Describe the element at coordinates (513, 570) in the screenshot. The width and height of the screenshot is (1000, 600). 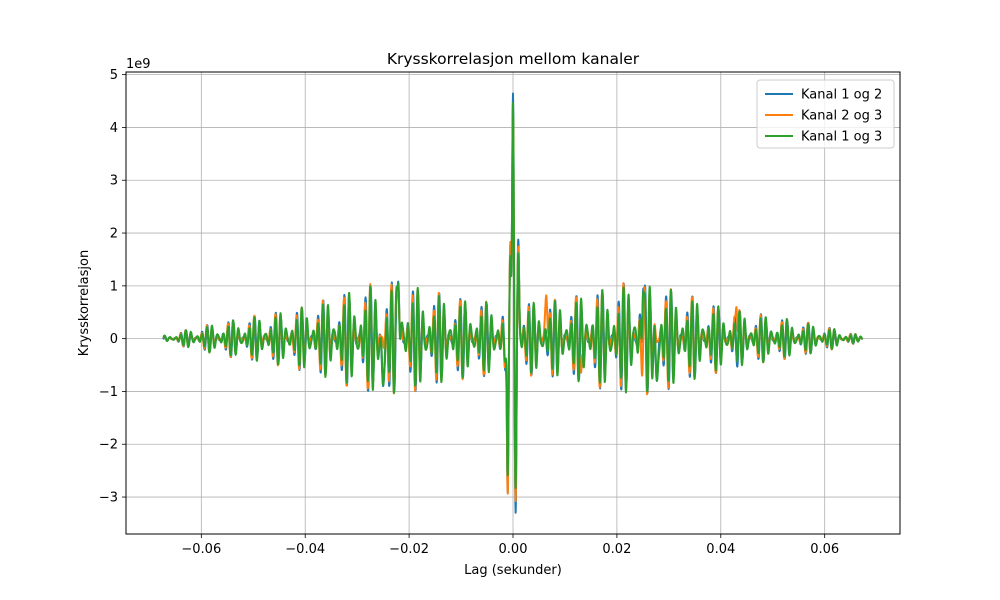
I see `x-axis-title: Lag (sekunder)` at that location.